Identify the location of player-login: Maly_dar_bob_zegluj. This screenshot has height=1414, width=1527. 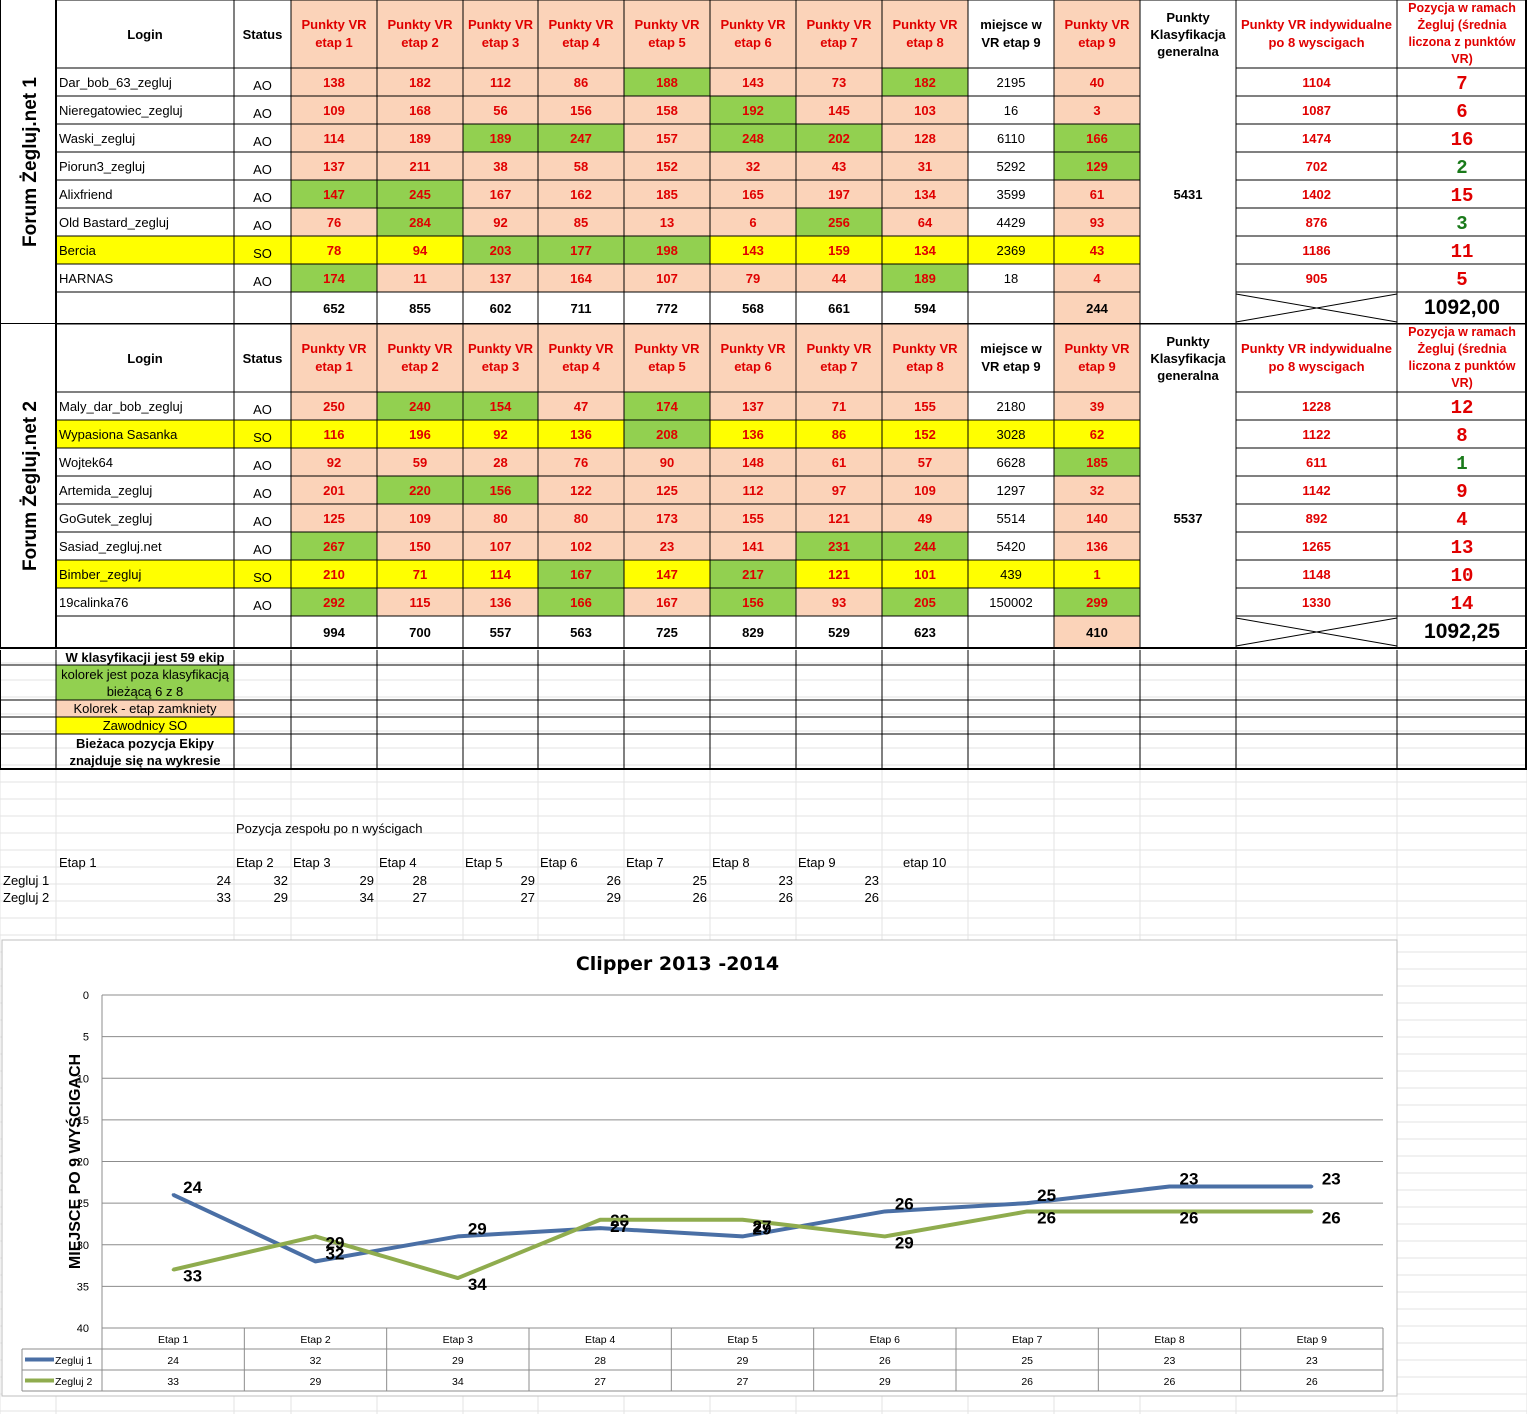
(121, 406).